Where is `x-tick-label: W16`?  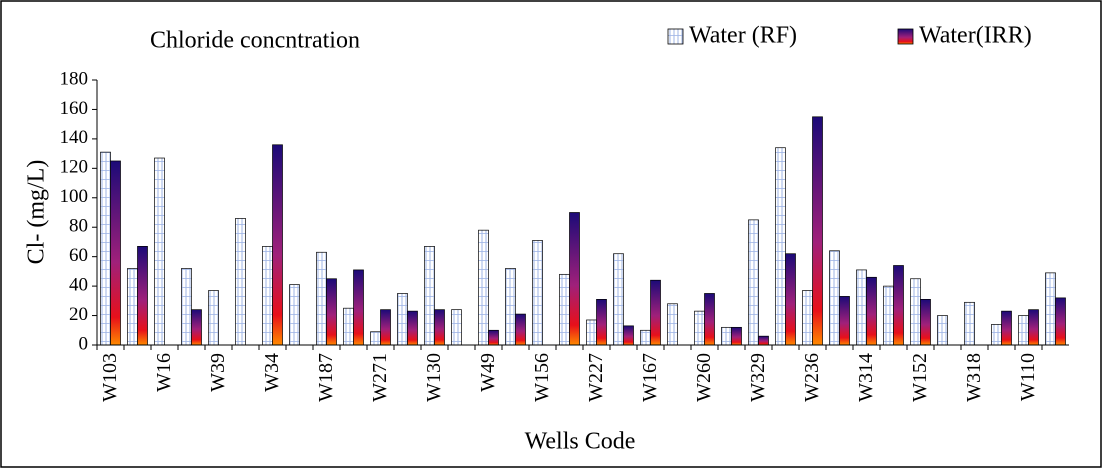
x-tick-label: W16 is located at coordinates (164, 372).